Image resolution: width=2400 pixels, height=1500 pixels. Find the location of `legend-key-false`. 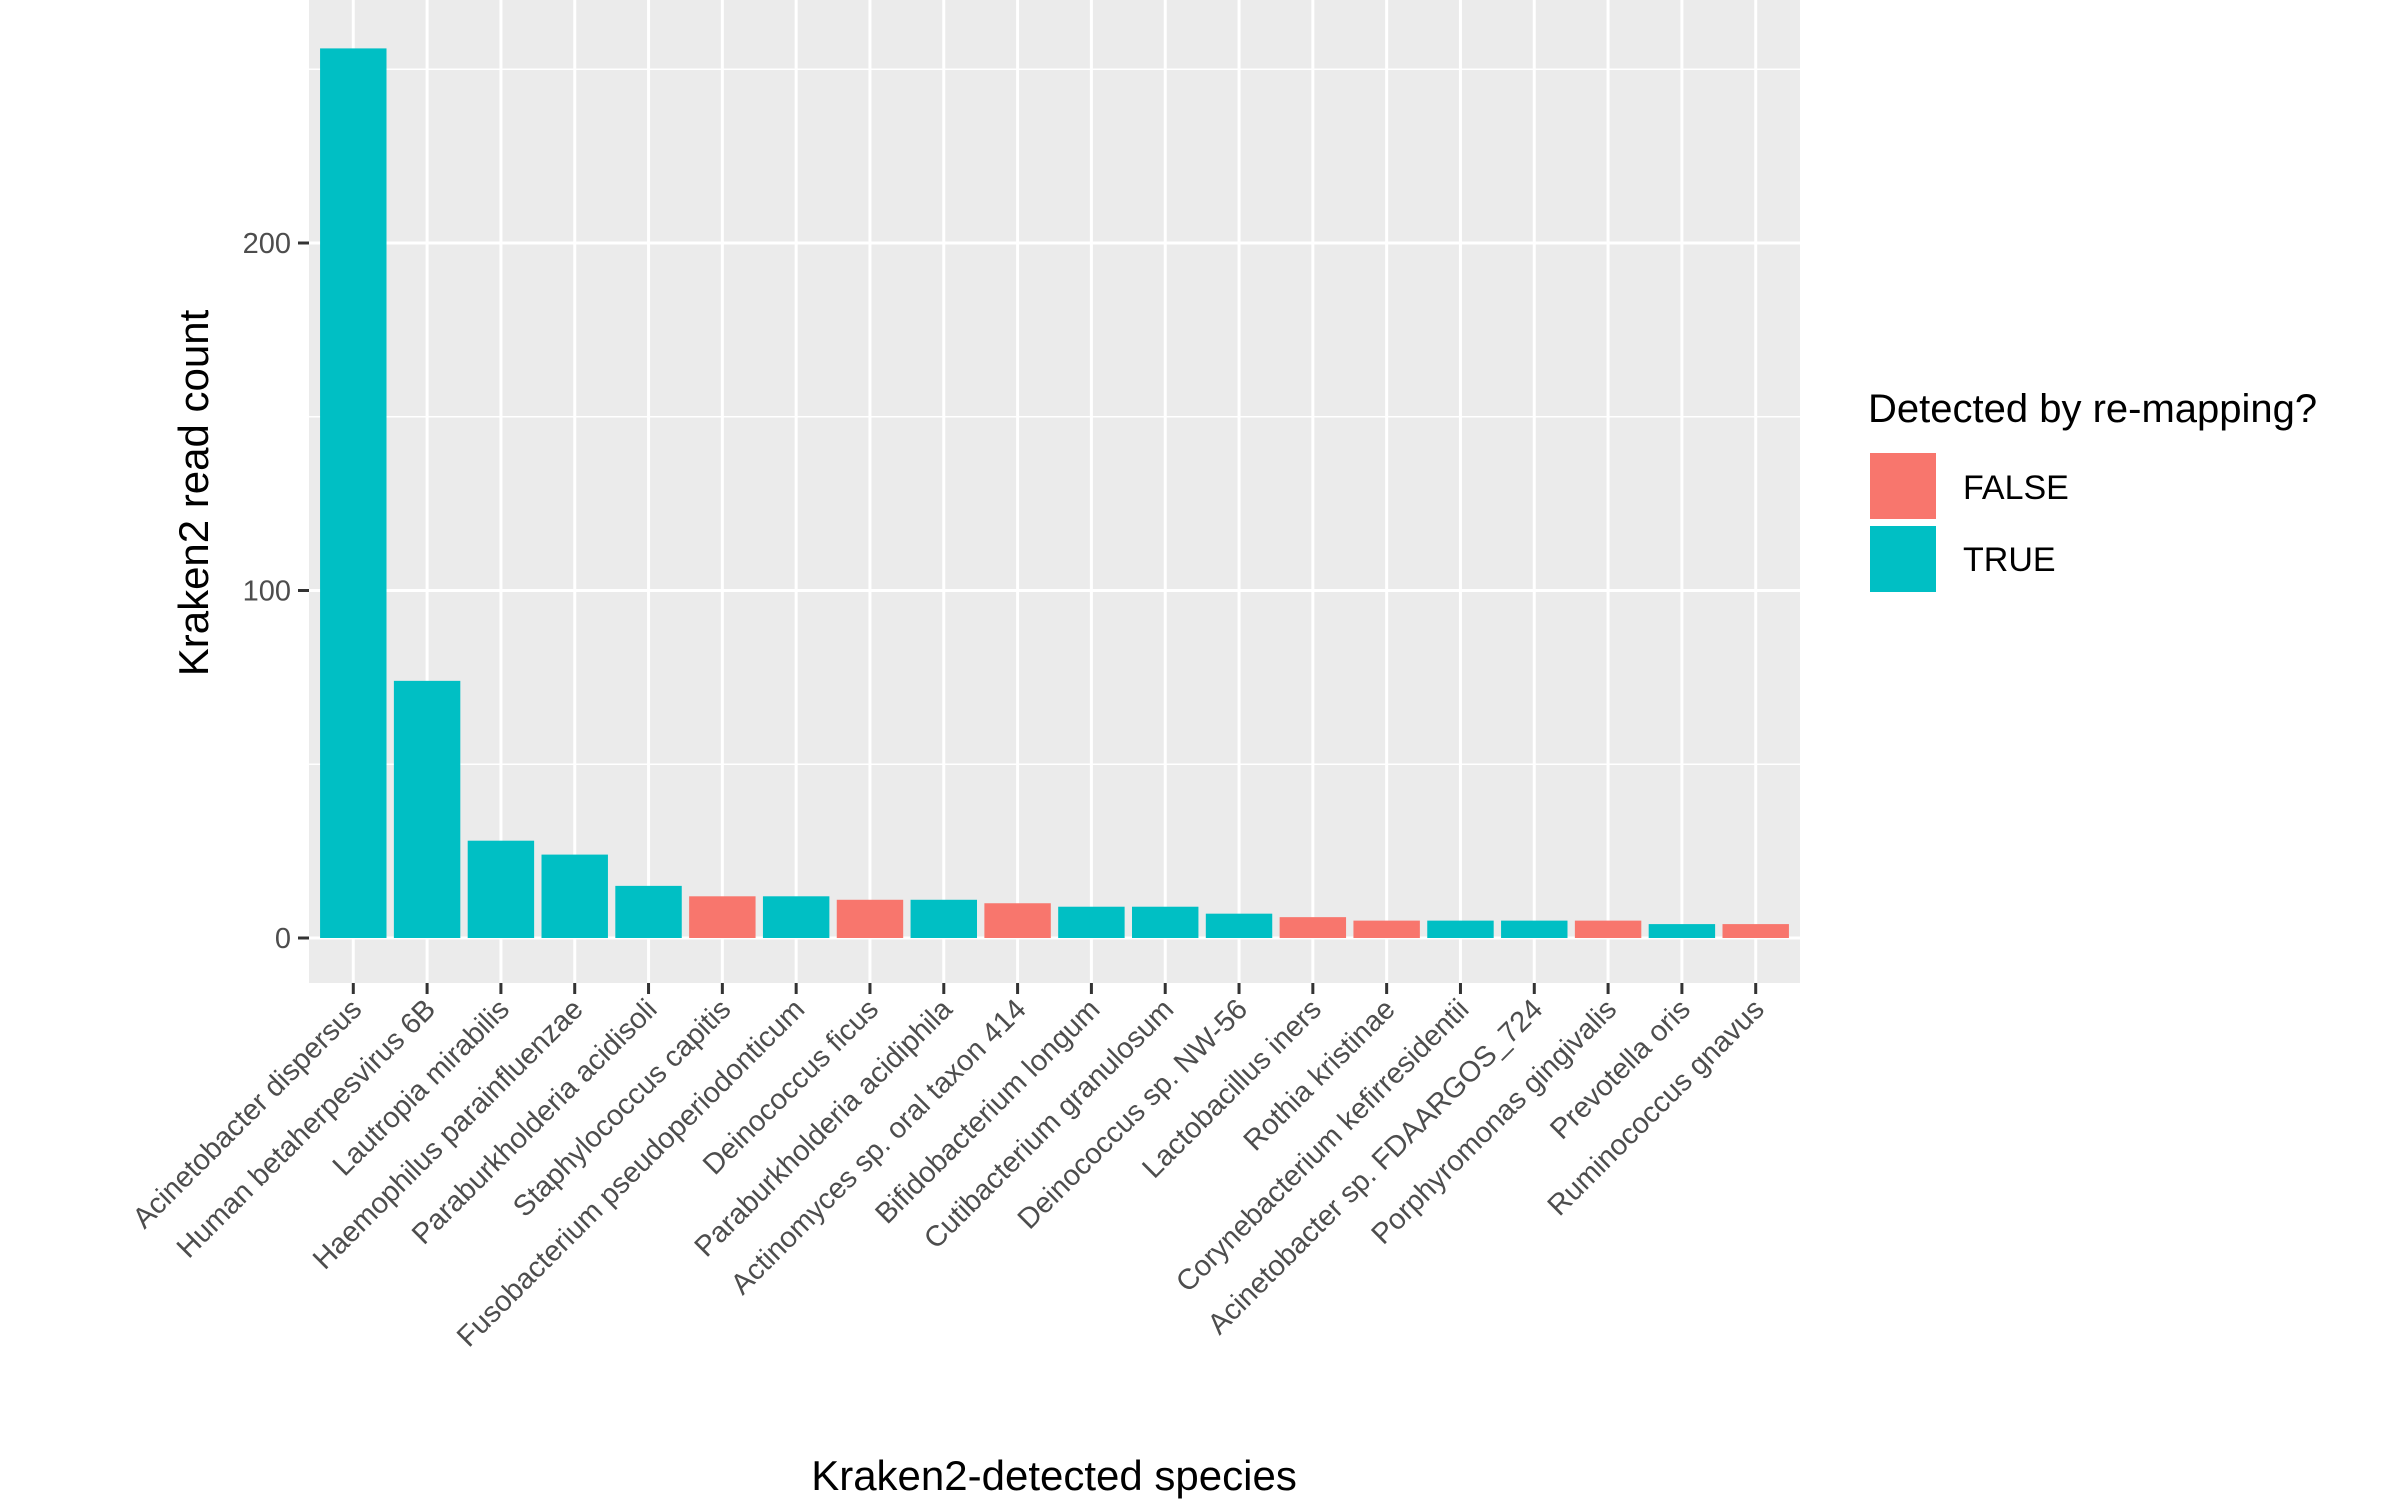

legend-key-false is located at coordinates (1903, 486).